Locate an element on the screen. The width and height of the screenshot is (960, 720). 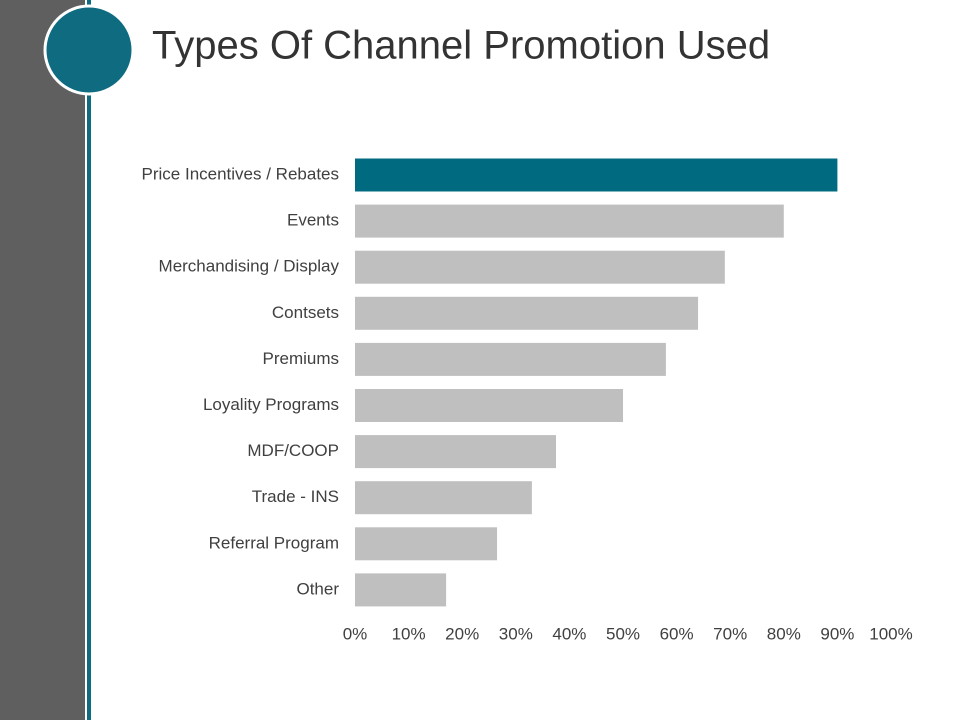
x-tick-label: 90% is located at coordinates (837, 633).